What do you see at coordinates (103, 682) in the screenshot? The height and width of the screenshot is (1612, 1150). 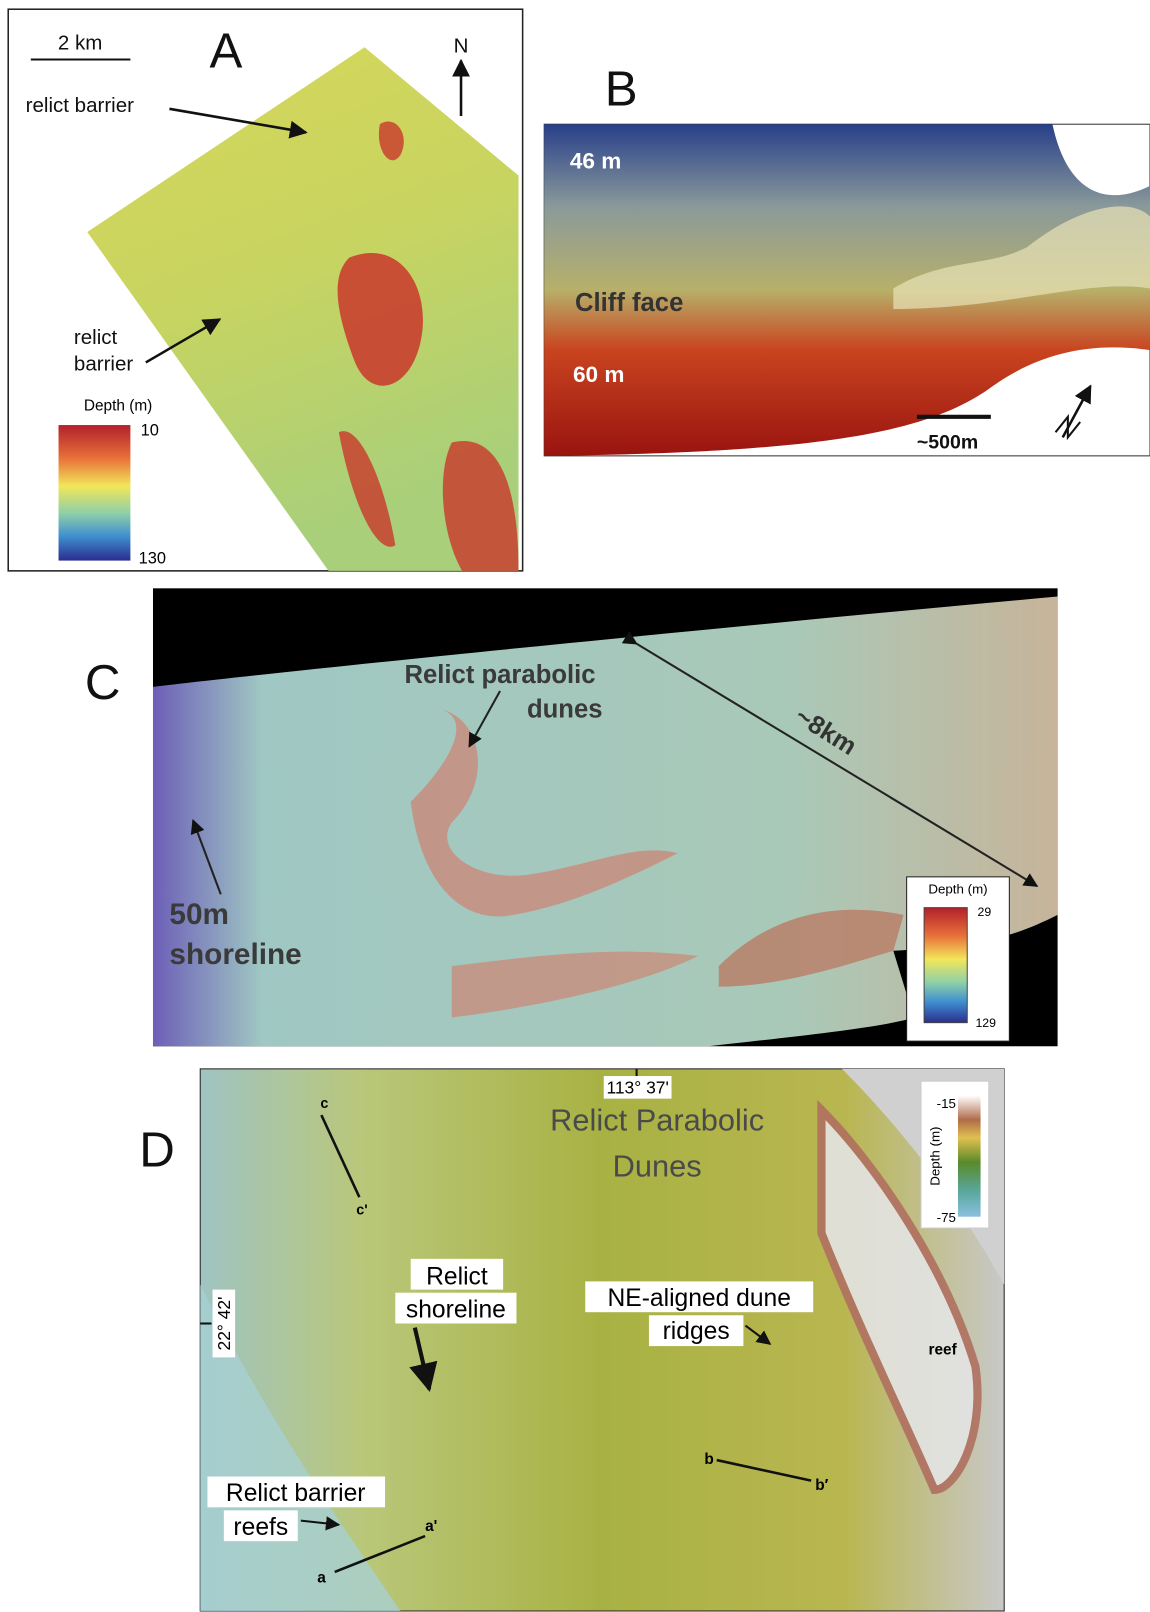 I see `panel-label: C` at bounding box center [103, 682].